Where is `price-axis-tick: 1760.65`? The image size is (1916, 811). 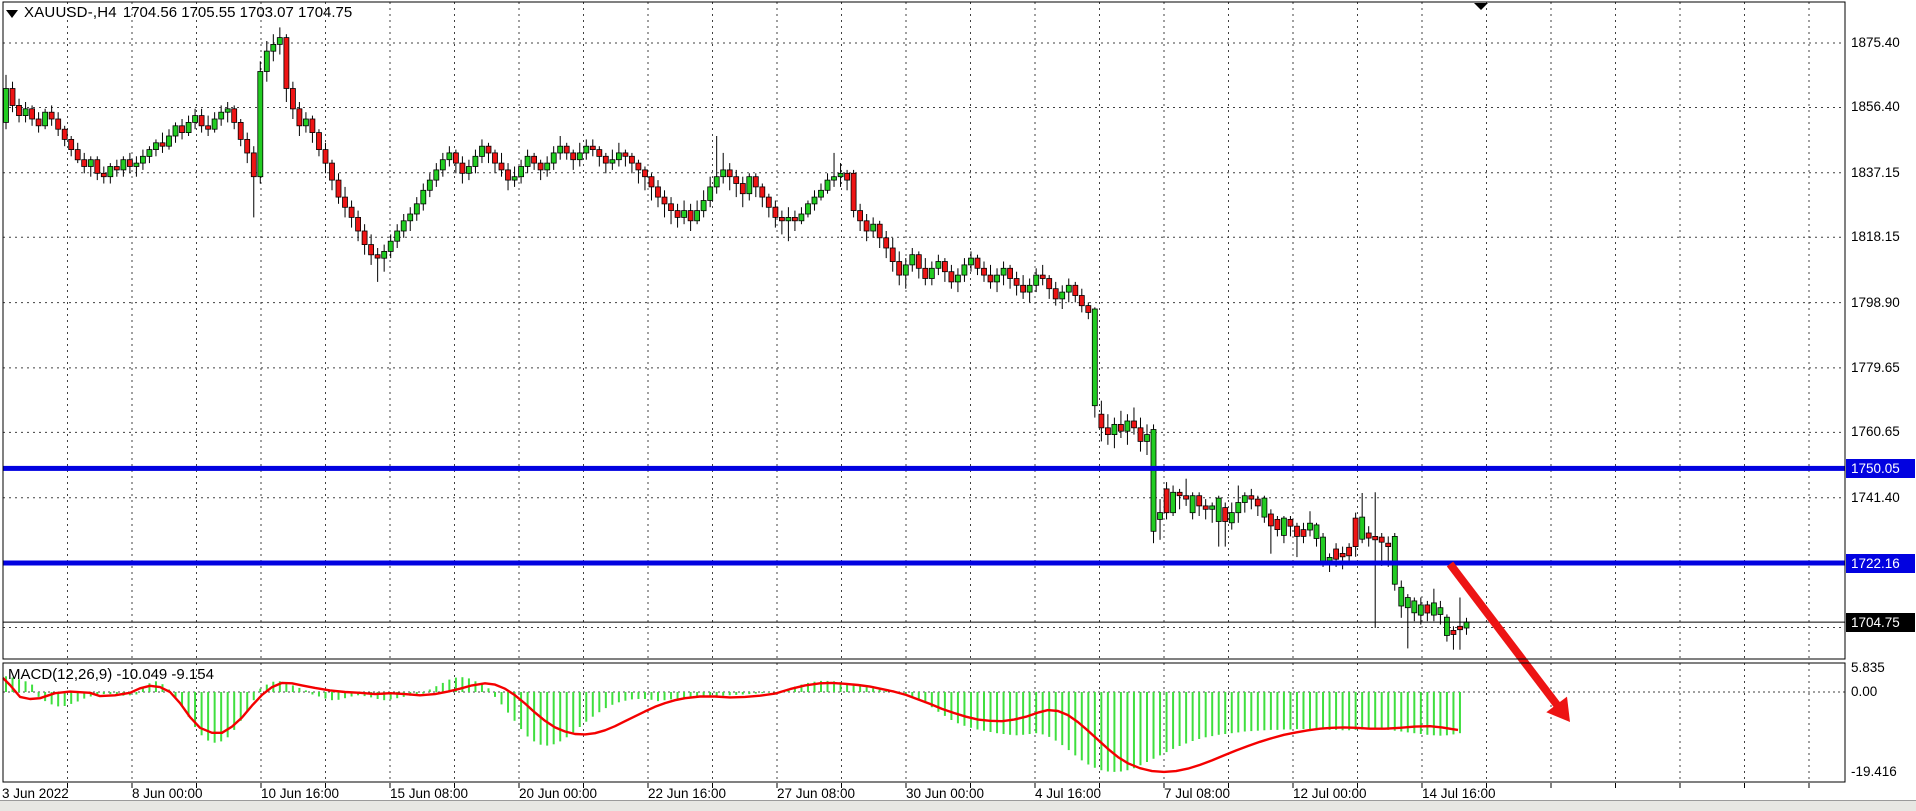
price-axis-tick: 1760.65 is located at coordinates (1875, 432).